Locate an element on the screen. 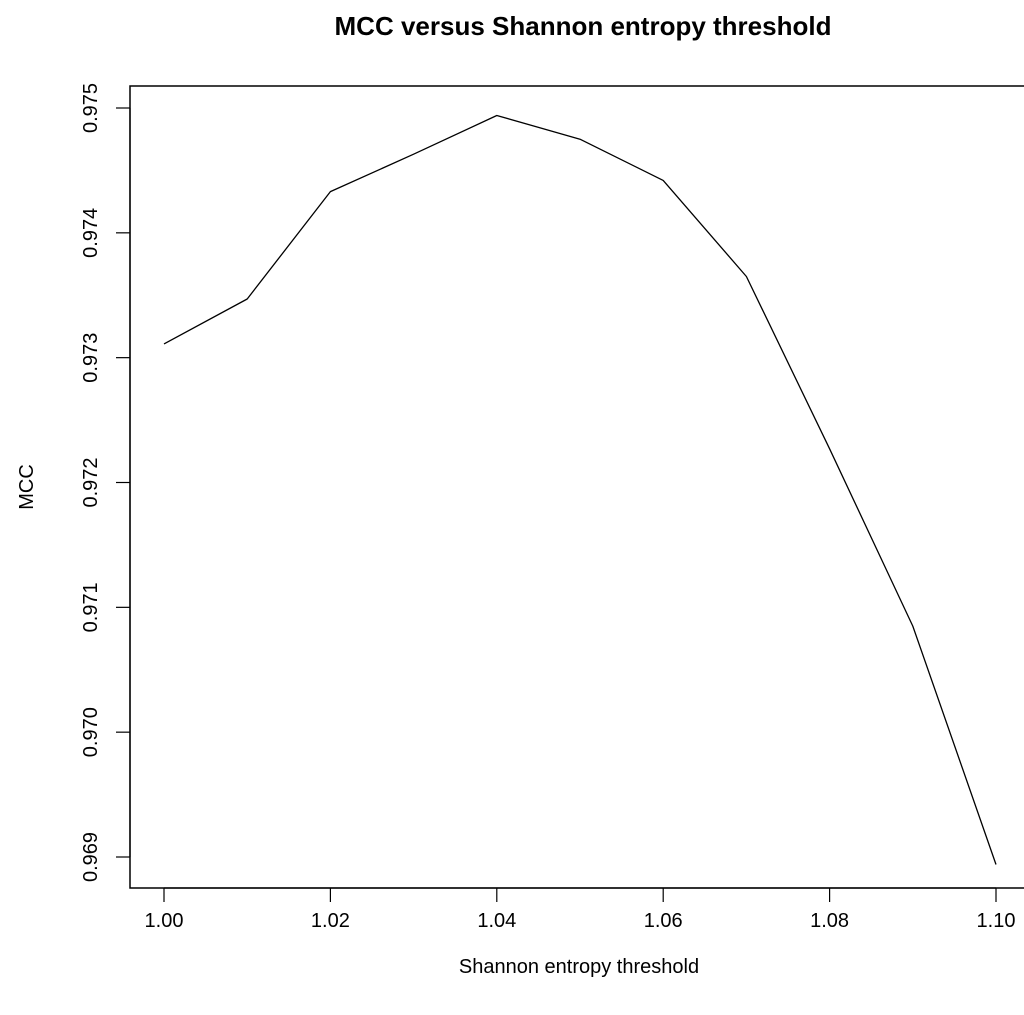 This screenshot has width=1024, height=1015. x-axis-label: Shannon entropy threshold is located at coordinates (579, 967).